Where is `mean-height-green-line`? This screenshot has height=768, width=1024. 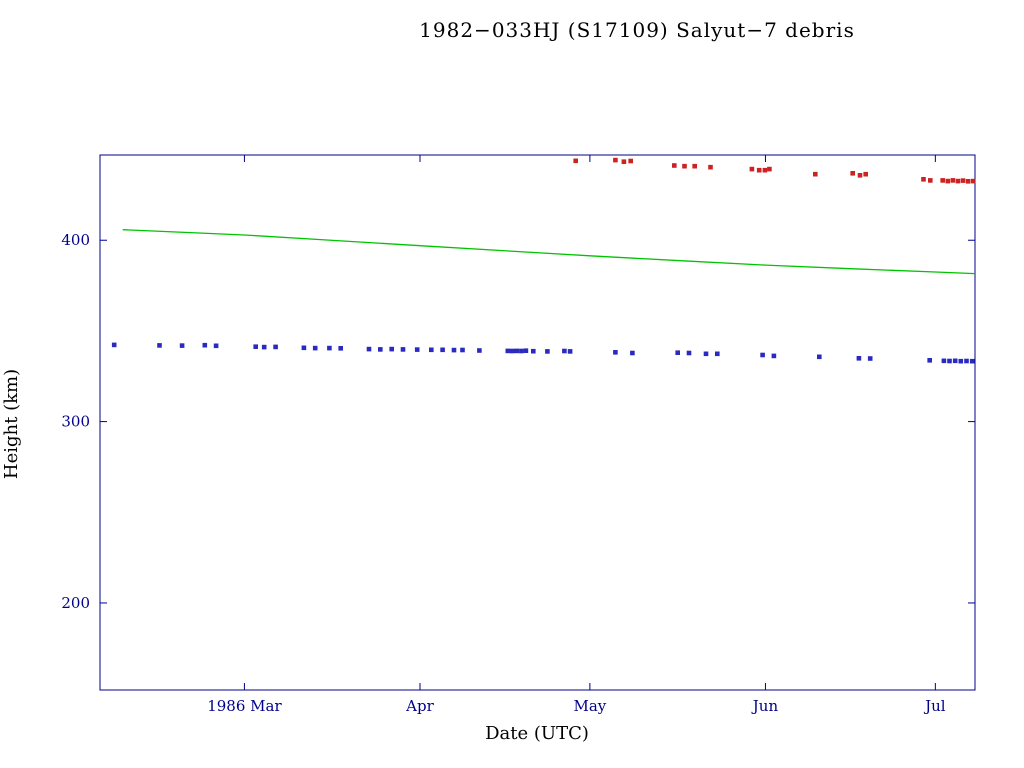
mean-height-green-line is located at coordinates (549, 252).